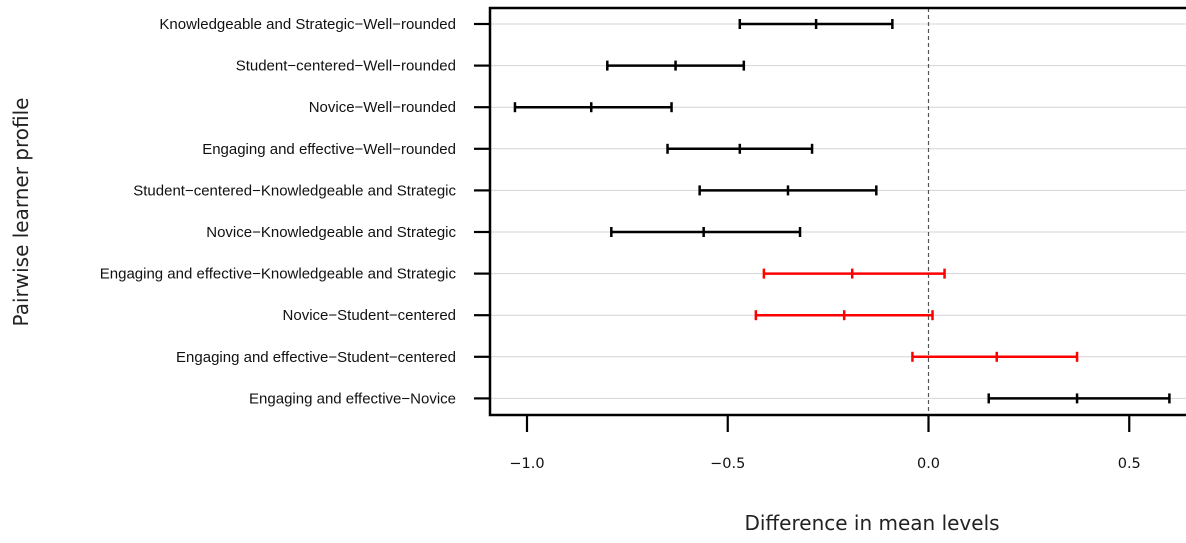 The width and height of the screenshot is (1186, 543). What do you see at coordinates (928, 464) in the screenshot?
I see `x-tick-label: 0.0` at bounding box center [928, 464].